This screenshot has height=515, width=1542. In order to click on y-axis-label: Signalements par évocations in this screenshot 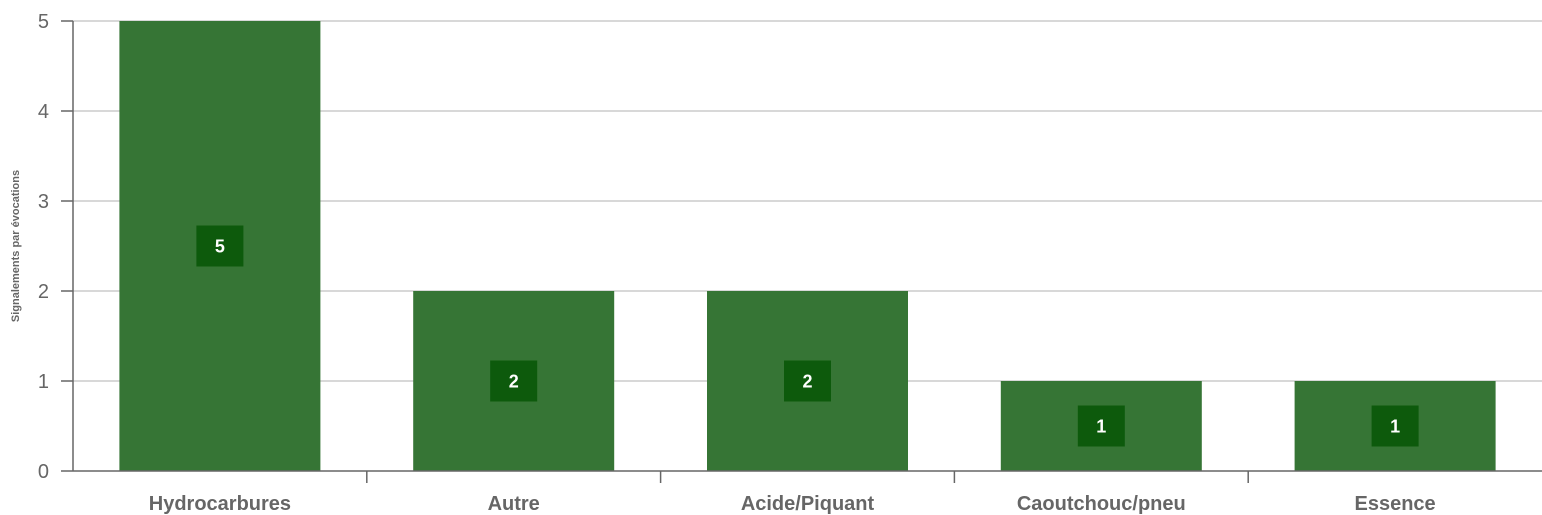, I will do `click(16, 246)`.